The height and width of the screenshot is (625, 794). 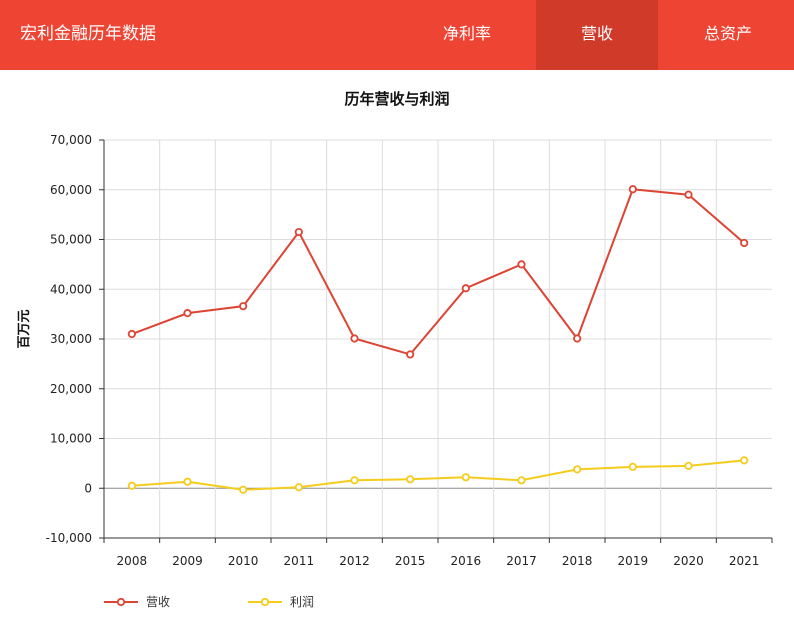 What do you see at coordinates (88, 34) in the screenshot?
I see `app-title: 宏利金融历年数据` at bounding box center [88, 34].